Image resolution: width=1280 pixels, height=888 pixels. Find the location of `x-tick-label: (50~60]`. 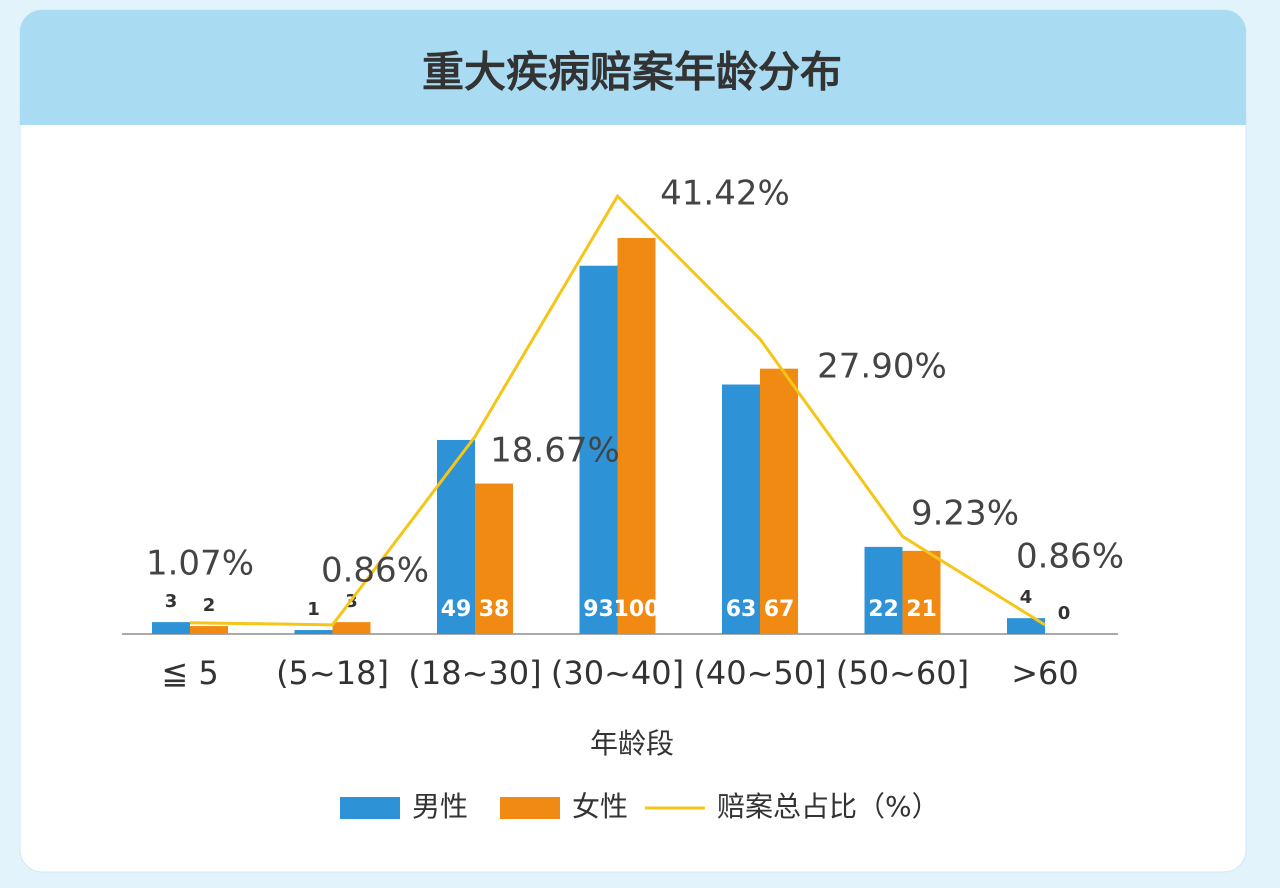

x-tick-label: (50~60] is located at coordinates (902, 673).